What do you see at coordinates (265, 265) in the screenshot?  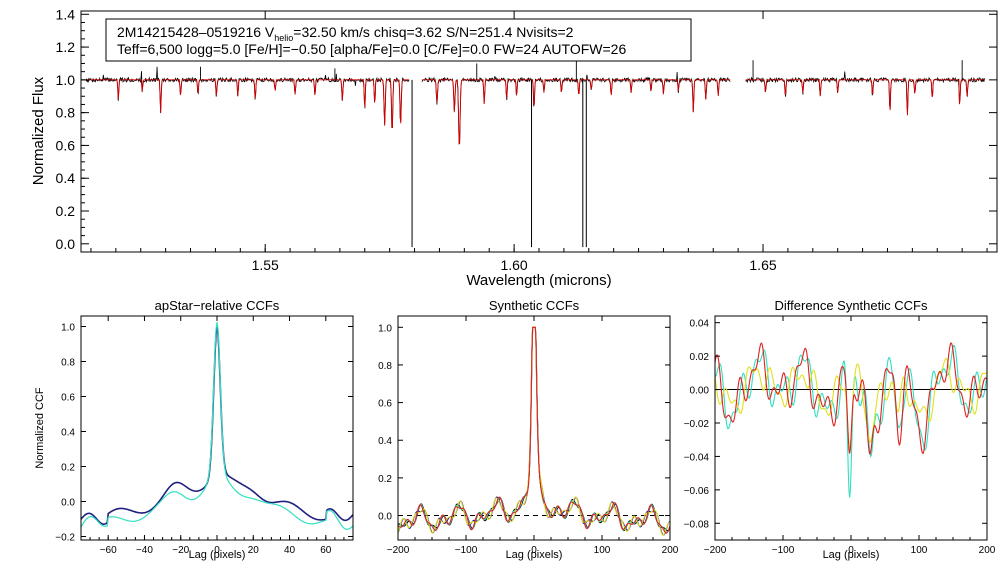 I see `spectrum-xtick-label: 1.55` at bounding box center [265, 265].